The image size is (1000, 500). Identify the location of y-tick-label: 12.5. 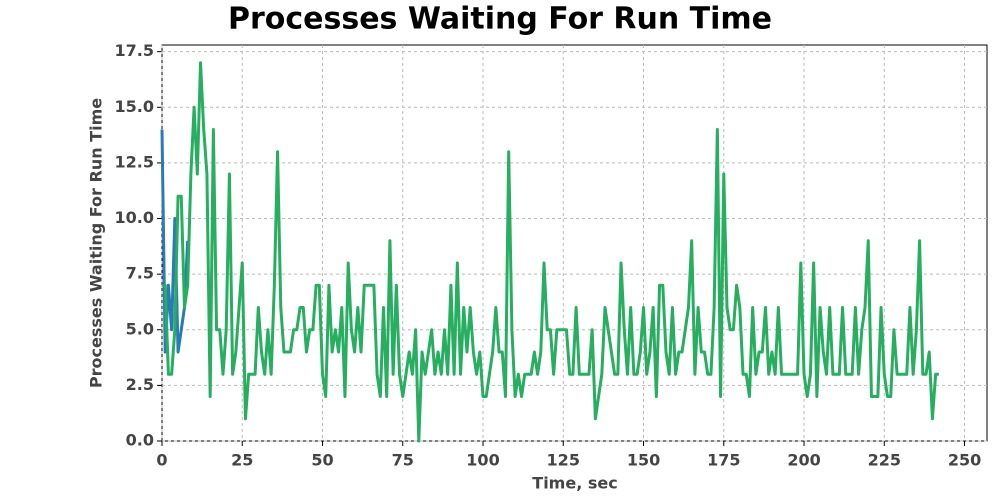
(134, 161).